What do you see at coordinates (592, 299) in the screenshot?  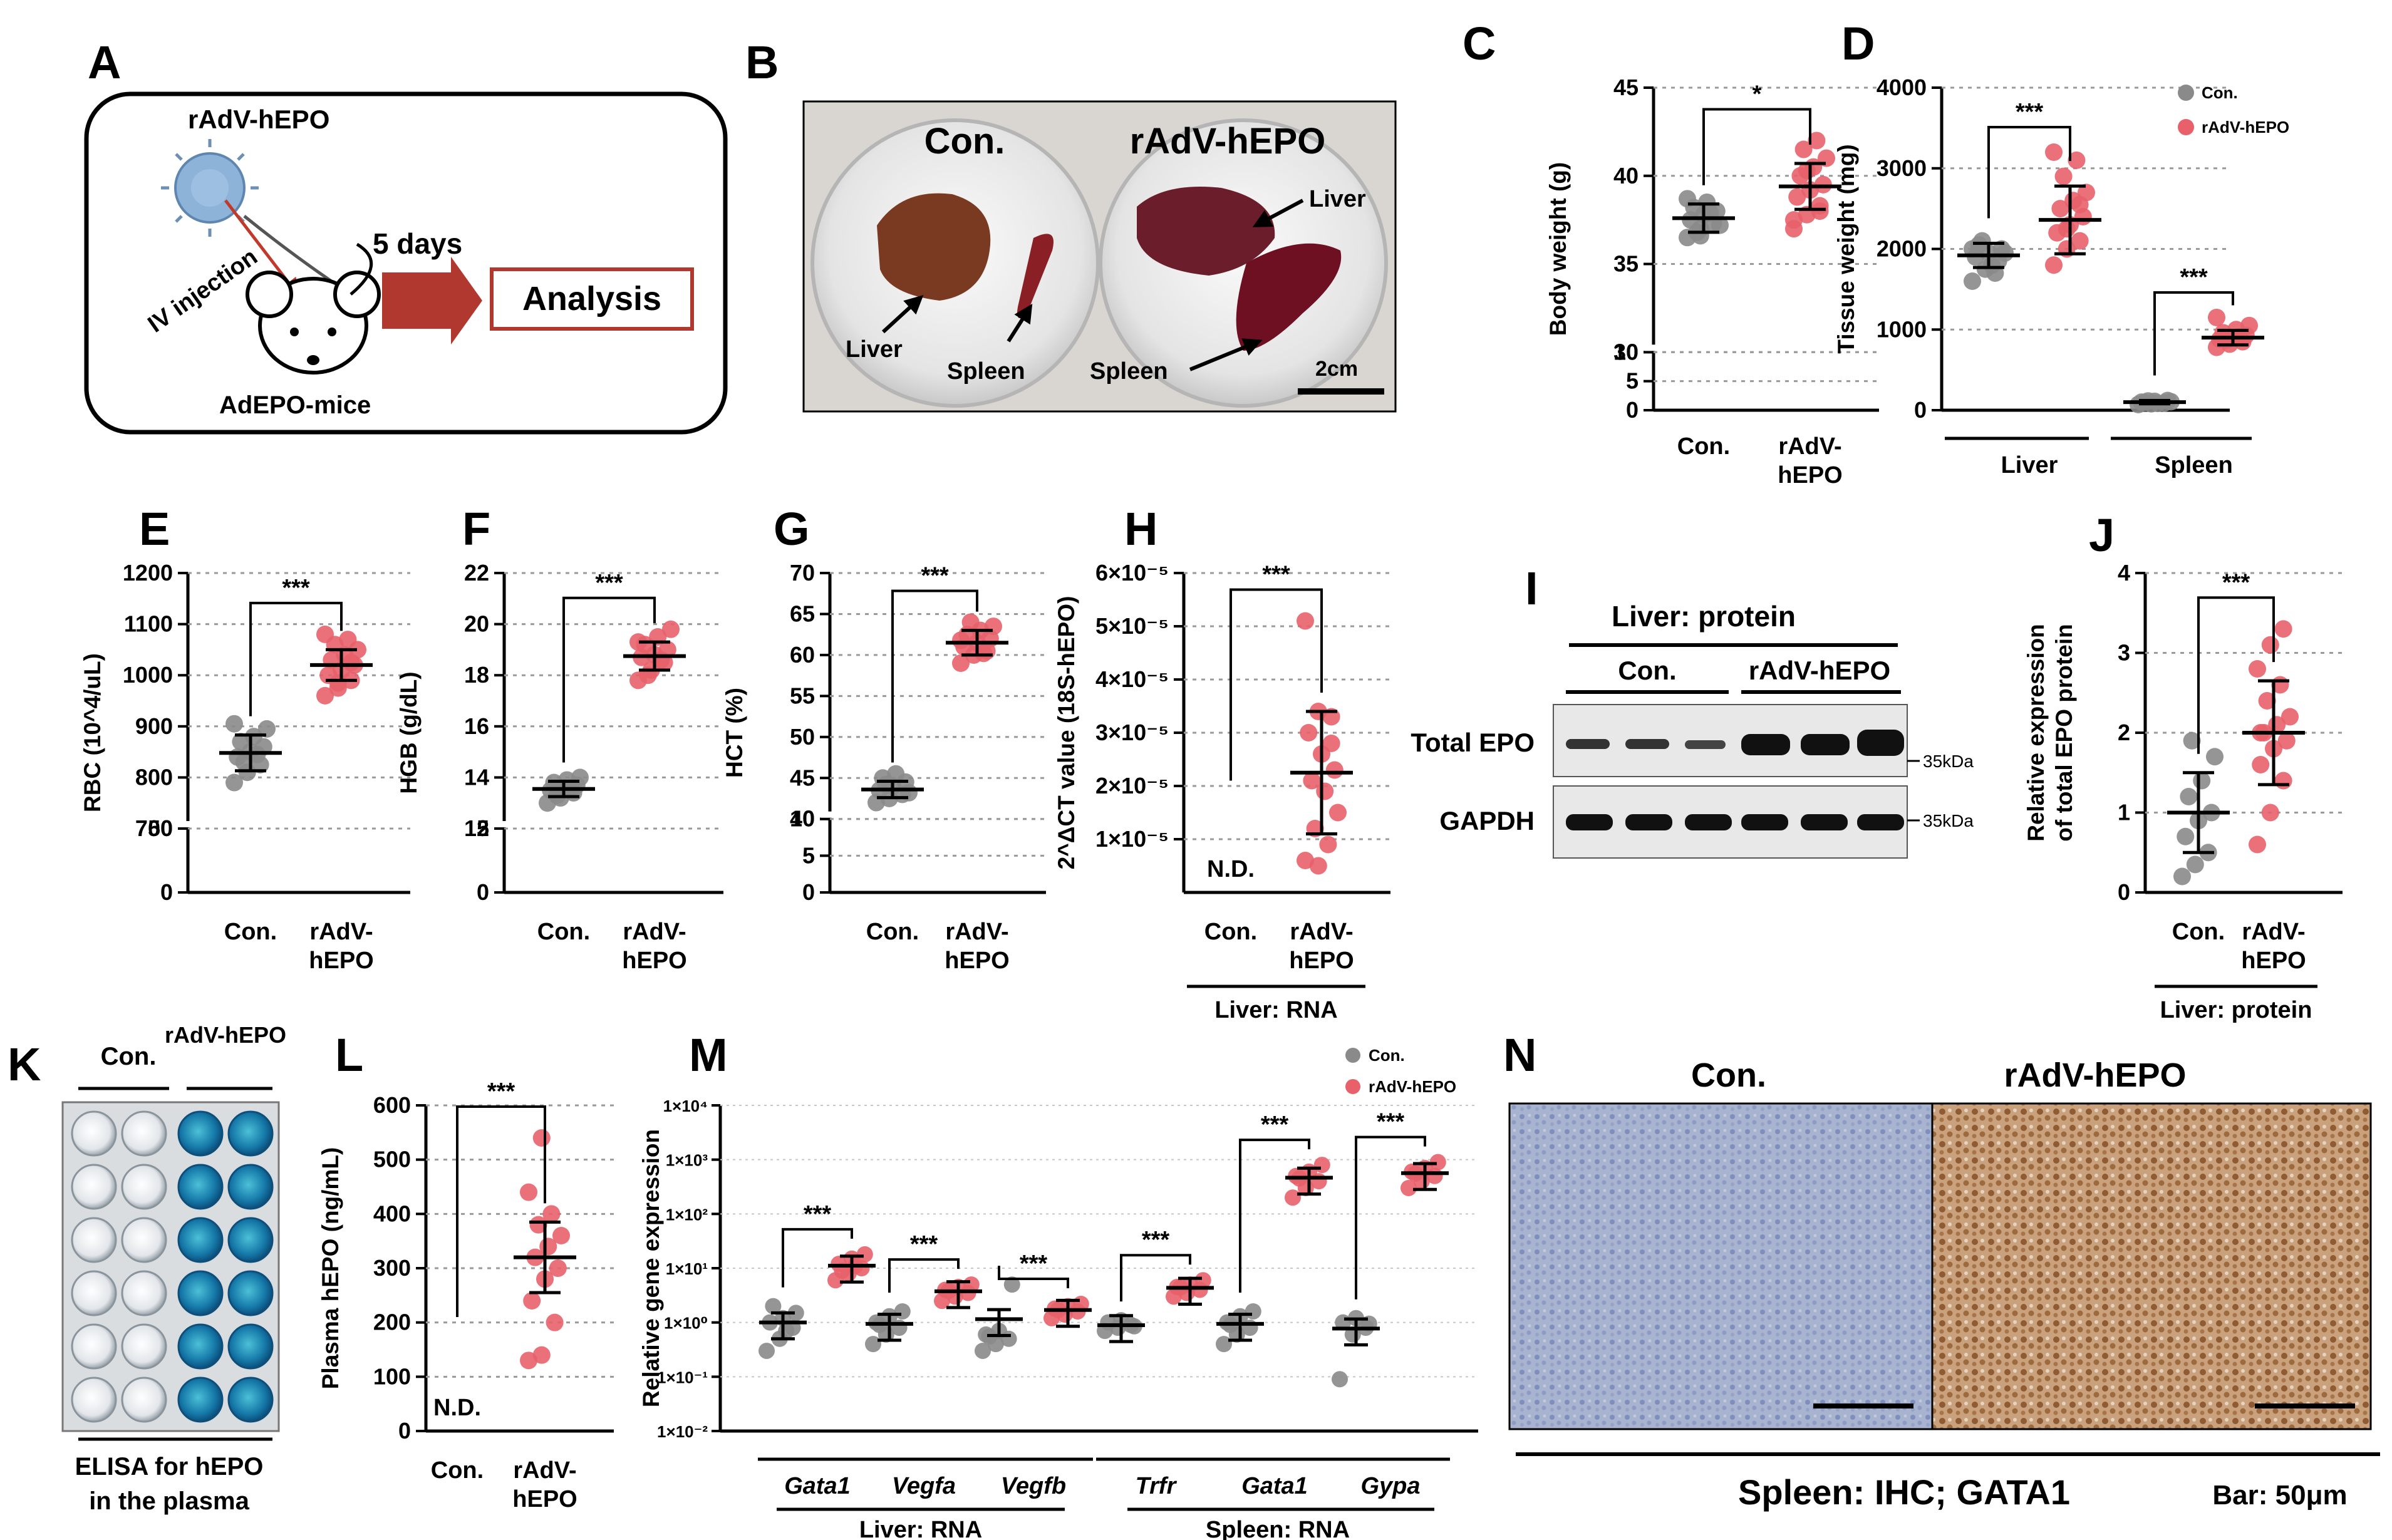 I see `analysis-box` at bounding box center [592, 299].